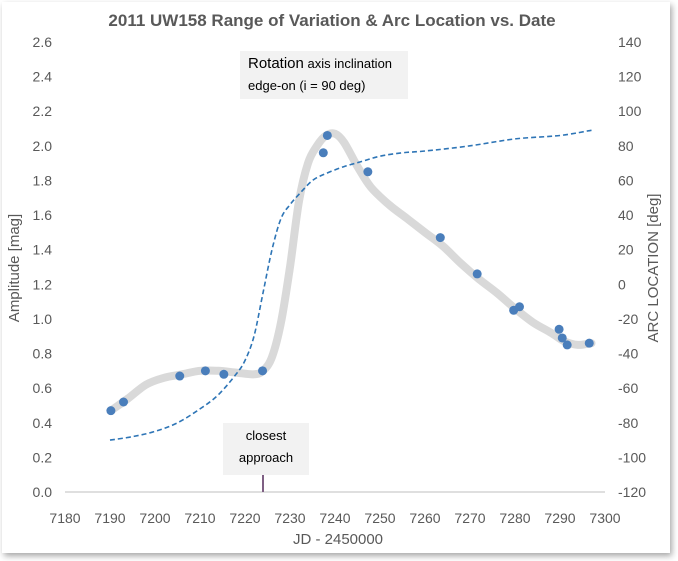  I want to click on y2-tick-label: -20, so click(628, 319).